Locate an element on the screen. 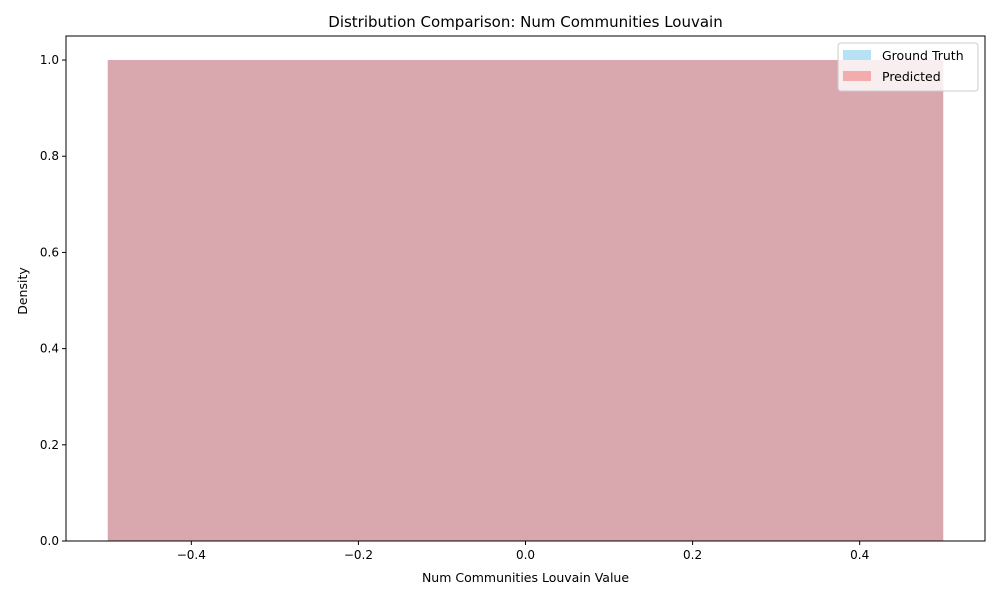  legend: Ground Truth Predicted is located at coordinates (908, 67).